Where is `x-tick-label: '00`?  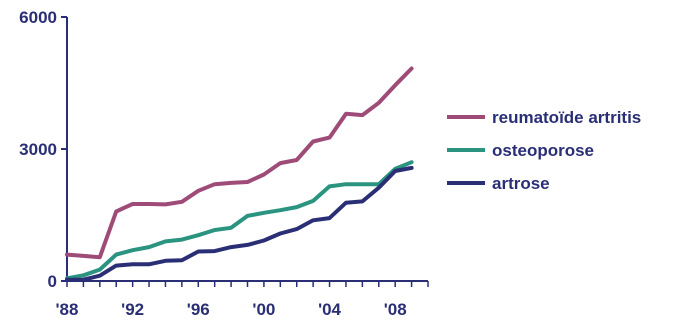 x-tick-label: '00 is located at coordinates (263, 309).